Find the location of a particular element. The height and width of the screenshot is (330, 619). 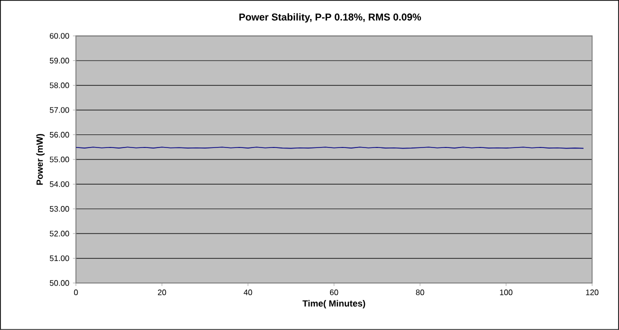

y-axis-title: Power (mW) is located at coordinates (40, 159).